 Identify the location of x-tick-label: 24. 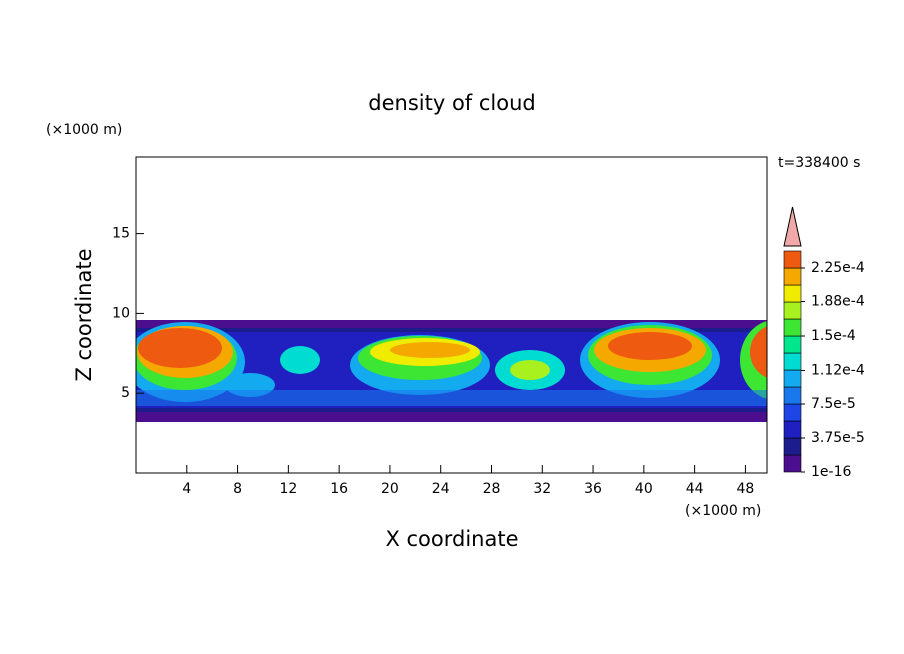
(441, 489).